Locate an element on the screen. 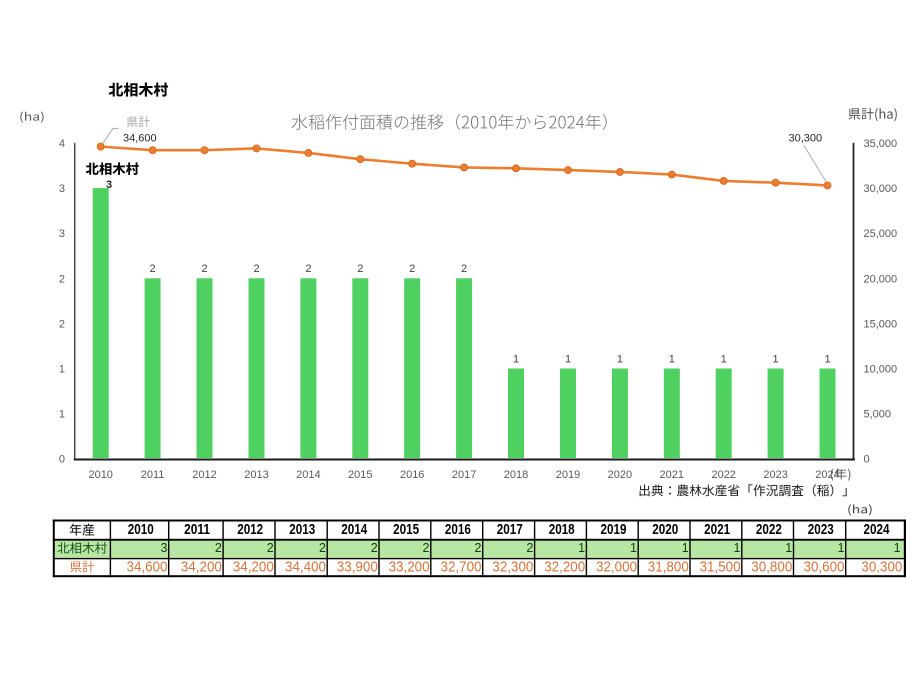 The width and height of the screenshot is (915, 676). svg-text: 33,900 is located at coordinates (357, 567).